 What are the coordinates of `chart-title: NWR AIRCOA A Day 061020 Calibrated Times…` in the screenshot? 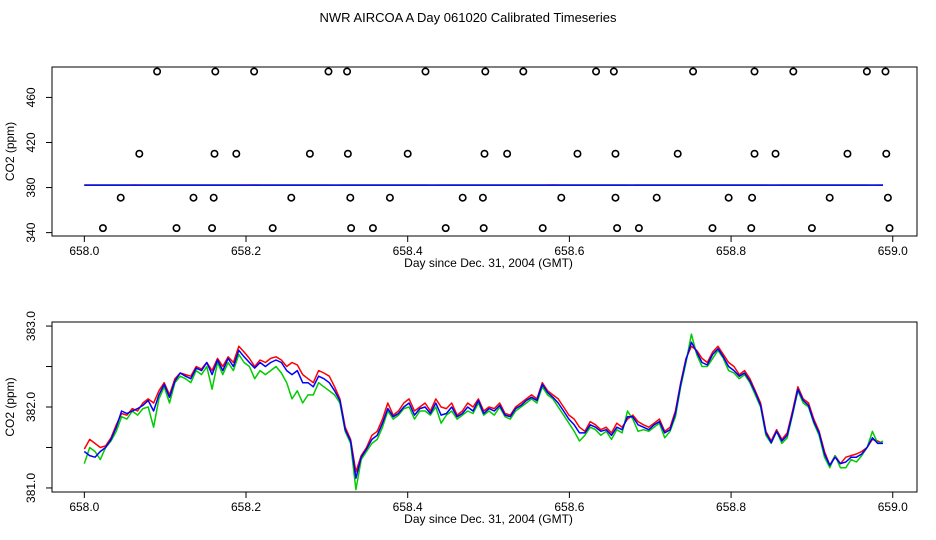 It's located at (468, 17).